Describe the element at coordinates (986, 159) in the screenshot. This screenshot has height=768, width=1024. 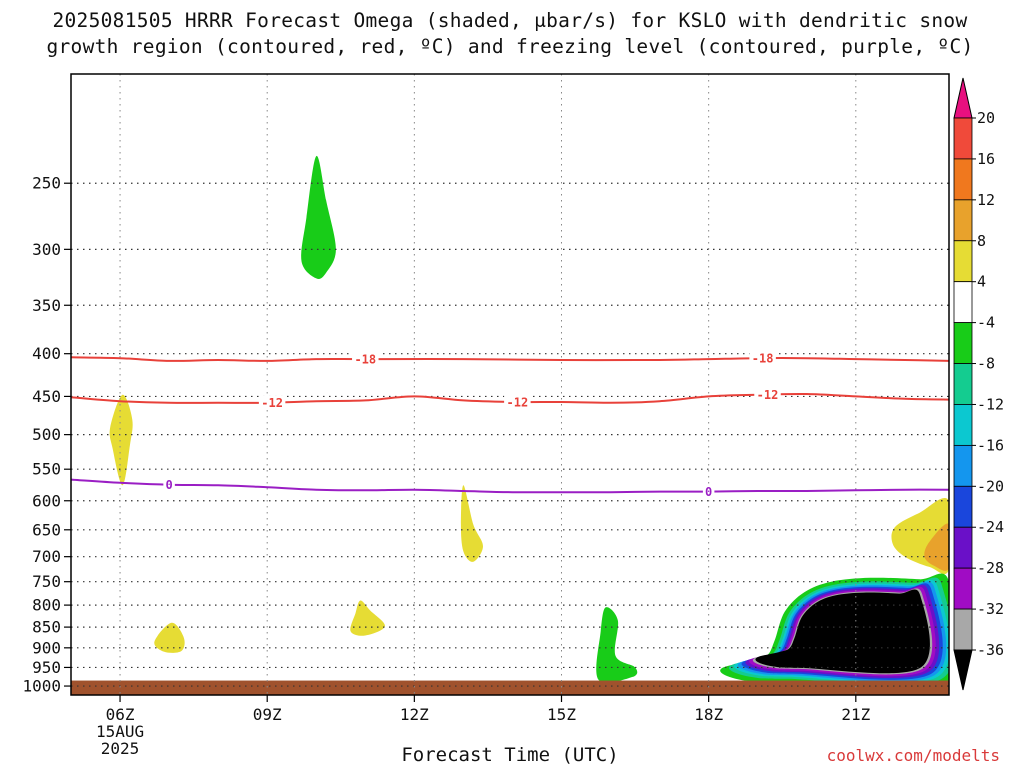
I see `colorbar-label: 16` at that location.